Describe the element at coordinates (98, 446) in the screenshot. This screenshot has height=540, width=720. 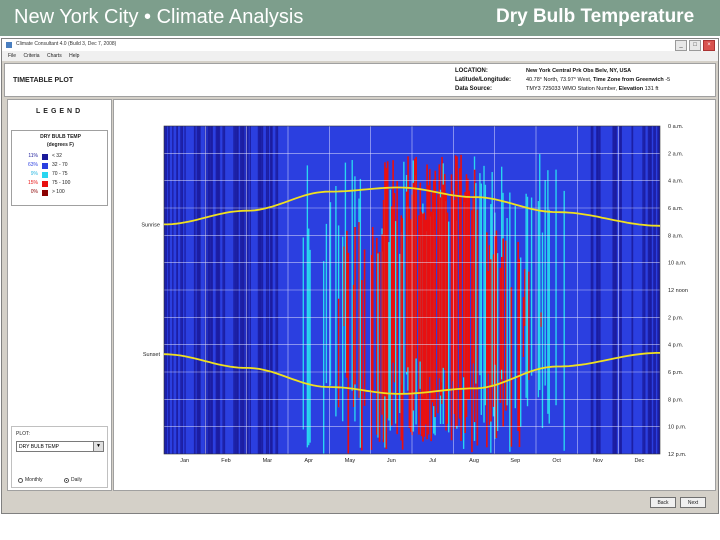
I see `chevron-down-icon: ▼` at that location.